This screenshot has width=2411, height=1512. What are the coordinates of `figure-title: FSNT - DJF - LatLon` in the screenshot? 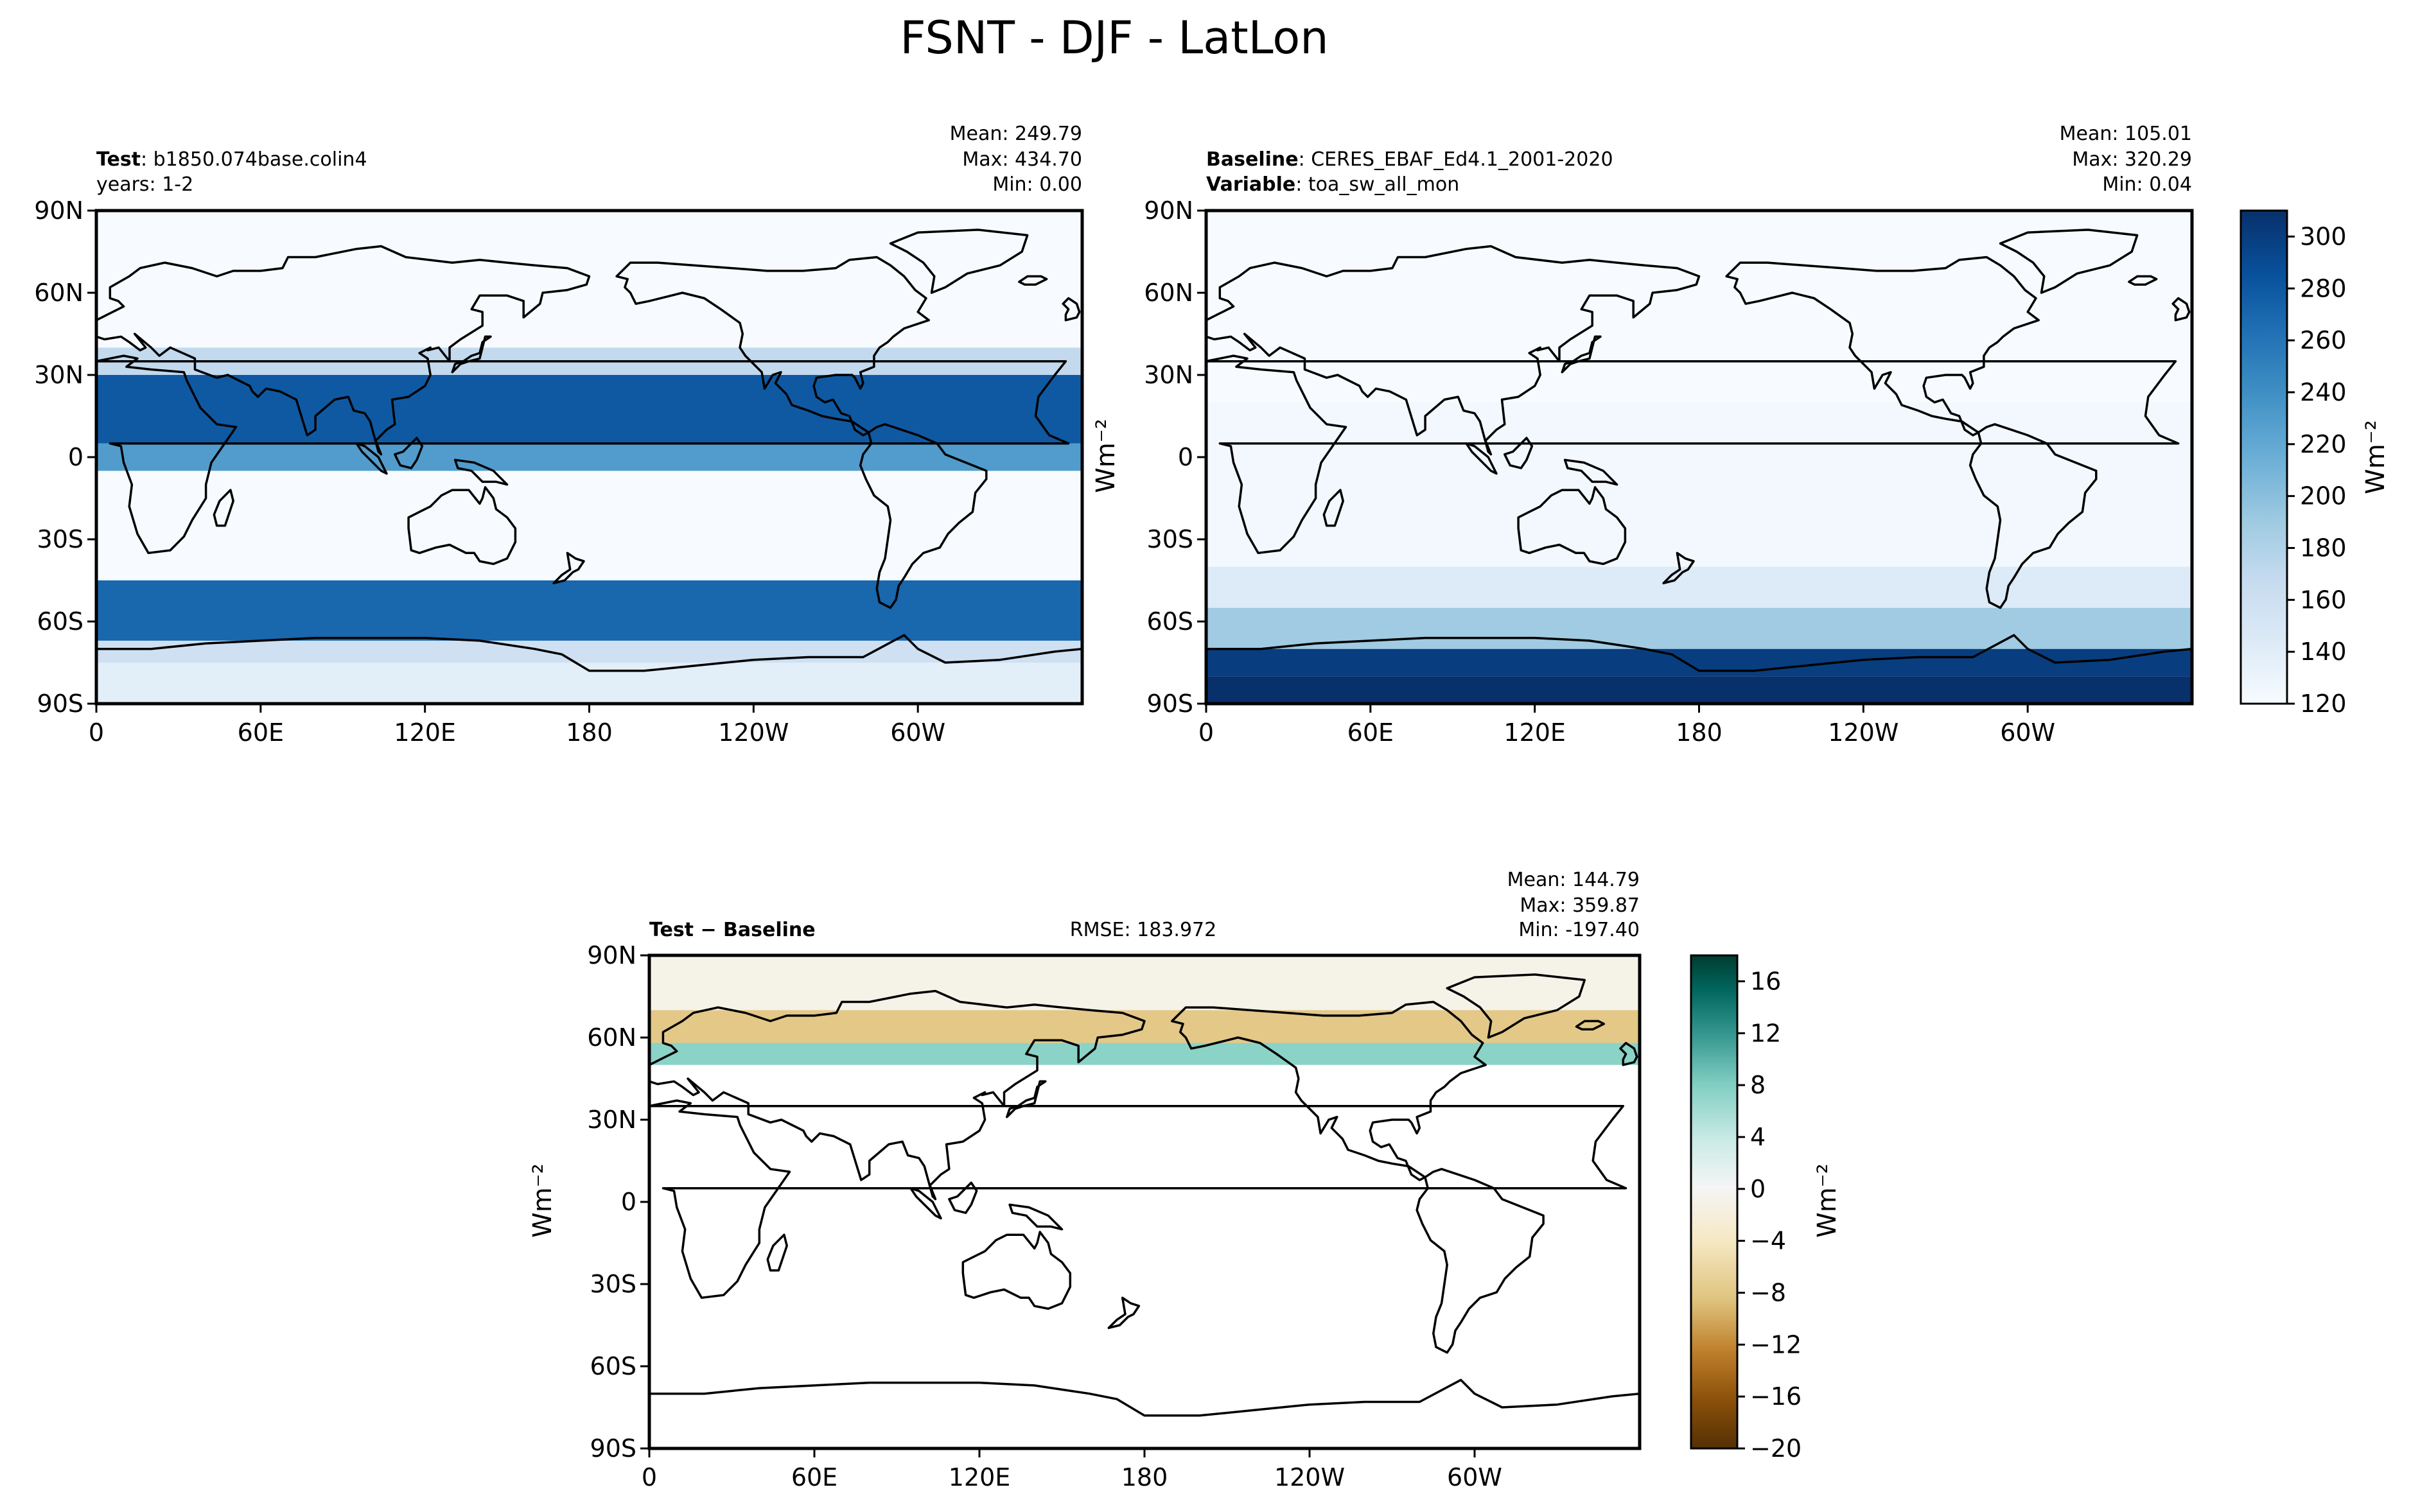 It's located at (1114, 38).